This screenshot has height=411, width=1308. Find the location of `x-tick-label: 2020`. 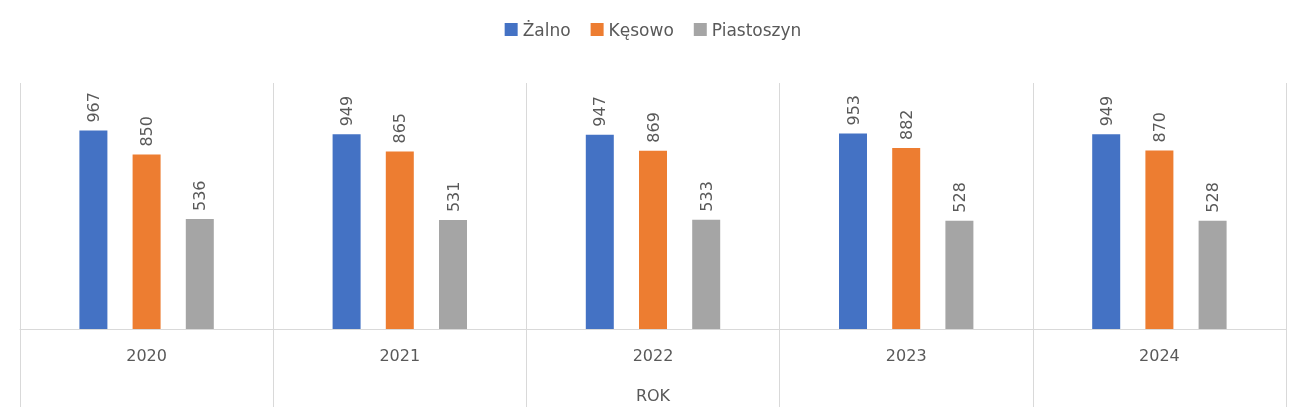

x-tick-label: 2020 is located at coordinates (146, 355).